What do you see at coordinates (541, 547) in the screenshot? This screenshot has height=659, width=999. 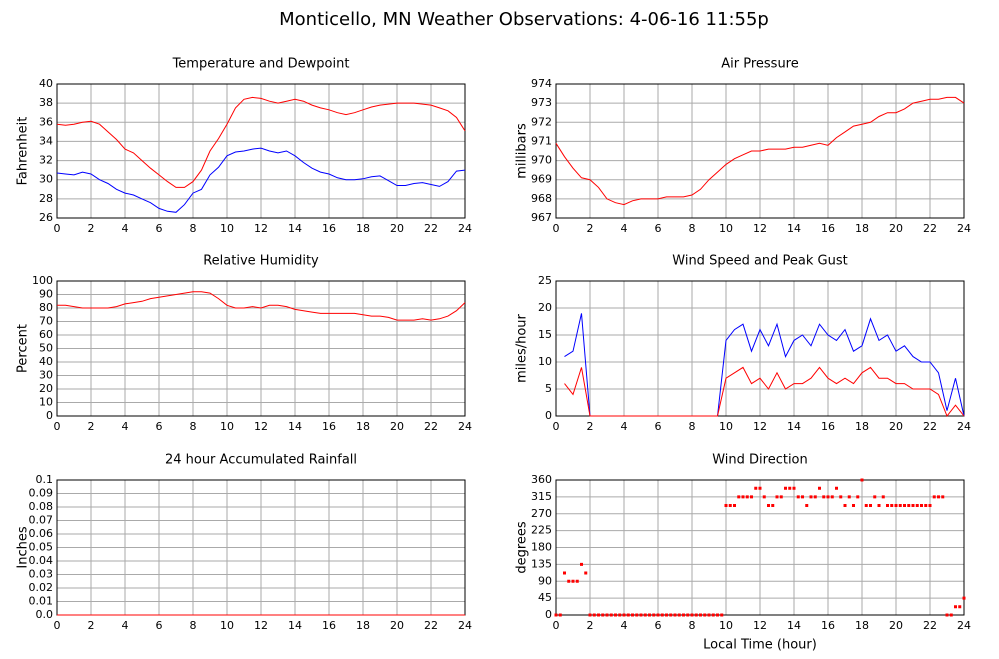 I see `y-tick-label: 180` at bounding box center [541, 547].